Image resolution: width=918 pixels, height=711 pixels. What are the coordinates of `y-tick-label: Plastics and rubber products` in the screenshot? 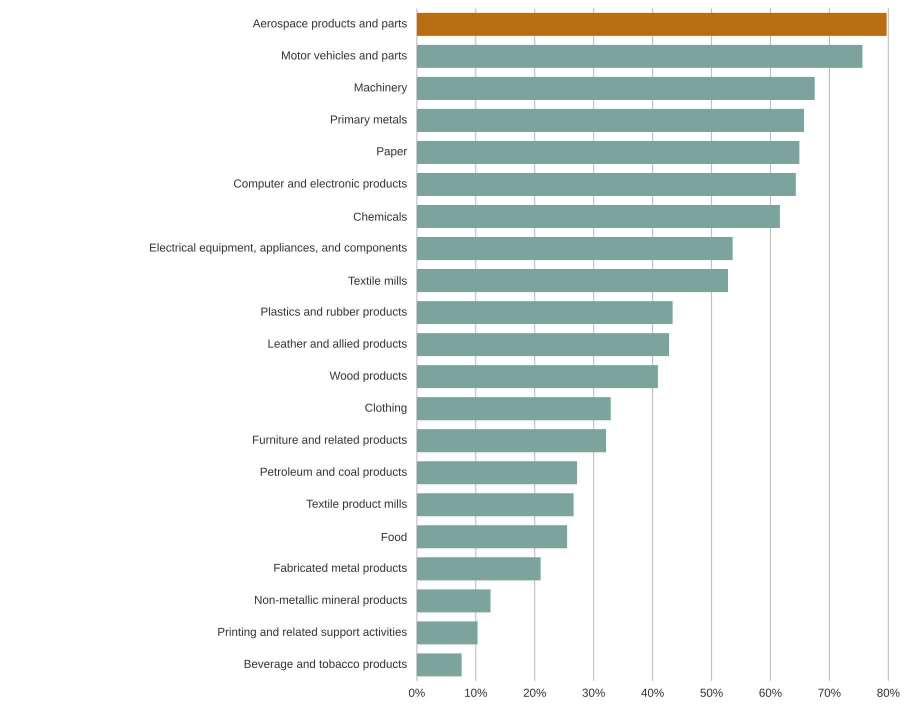 It's located at (334, 312).